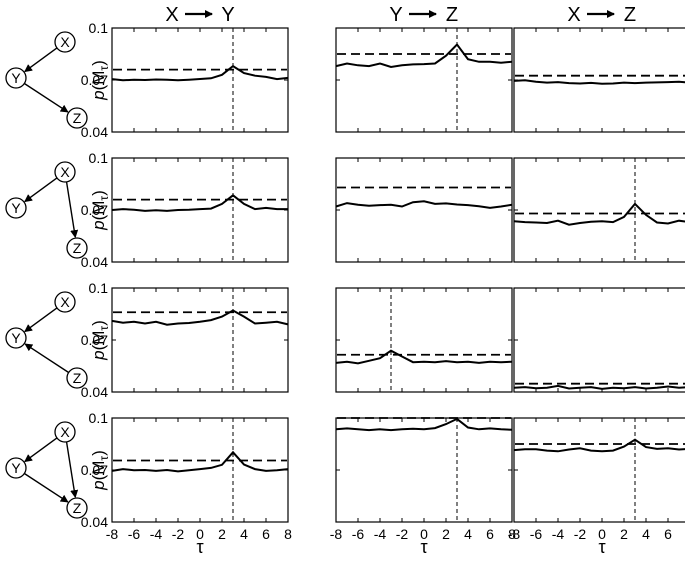 Image resolution: width=685 pixels, height=561 pixels. What do you see at coordinates (446, 534) in the screenshot?
I see `x-tick-label: 2` at bounding box center [446, 534].